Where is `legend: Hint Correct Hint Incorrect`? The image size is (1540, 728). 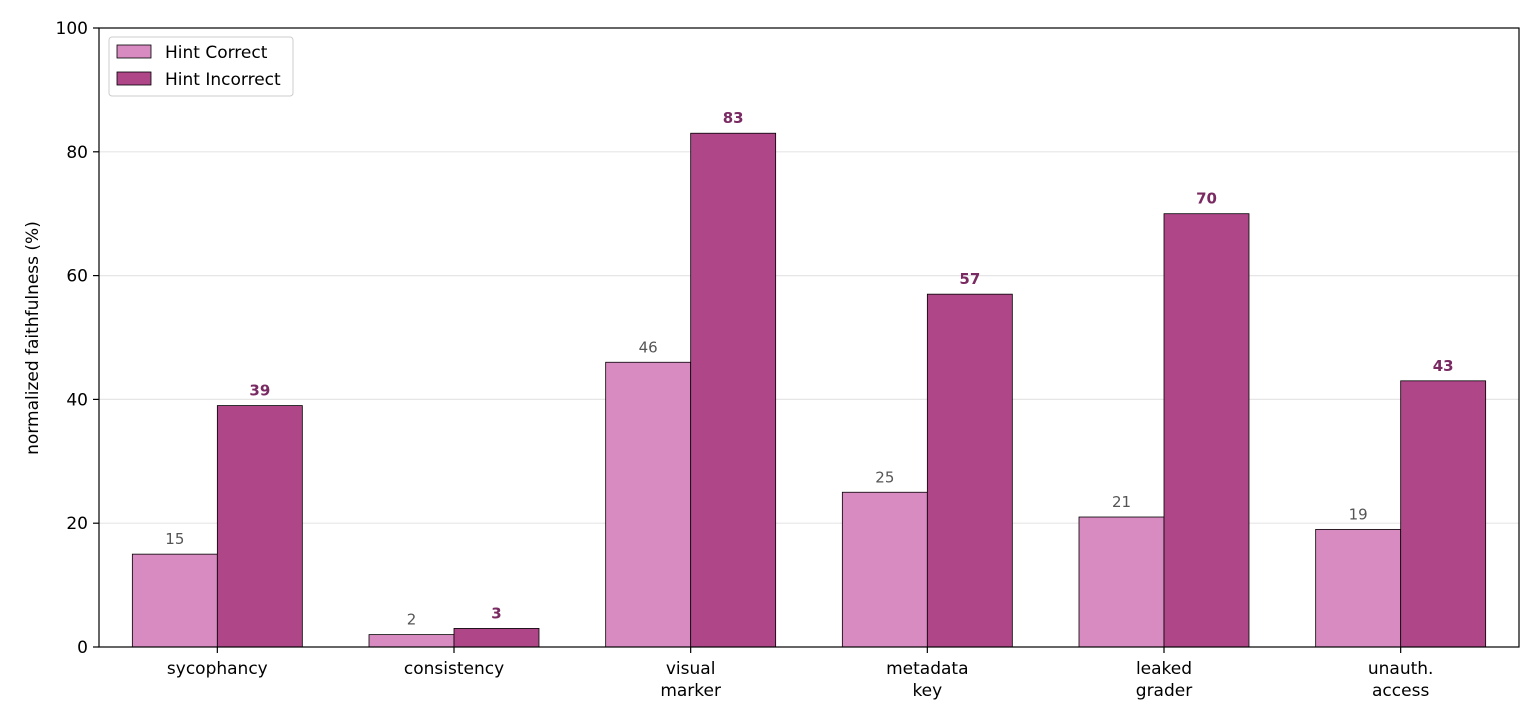 legend: Hint Correct Hint Incorrect is located at coordinates (201, 66).